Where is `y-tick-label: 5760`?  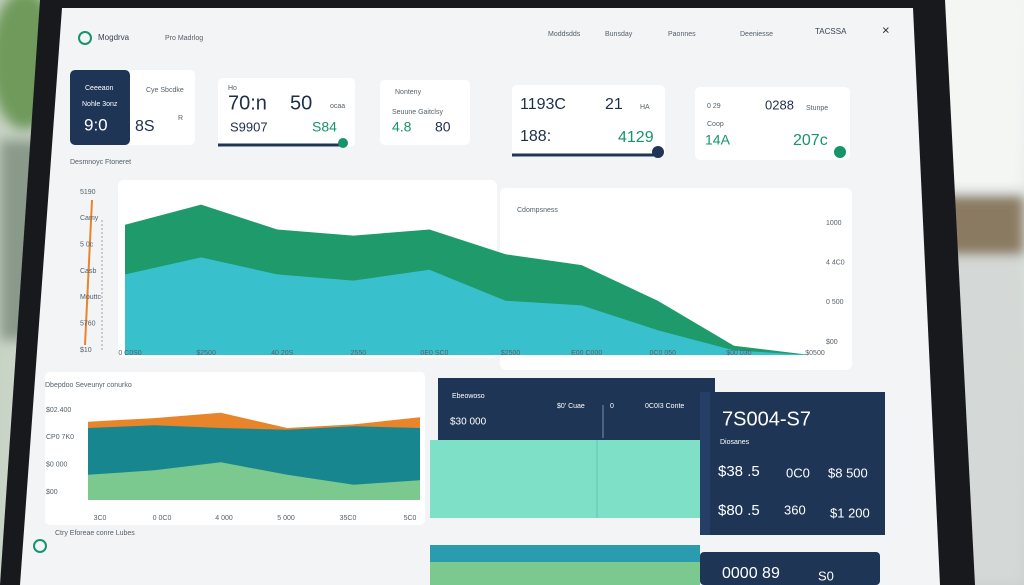 y-tick-label: 5760 is located at coordinates (88, 324).